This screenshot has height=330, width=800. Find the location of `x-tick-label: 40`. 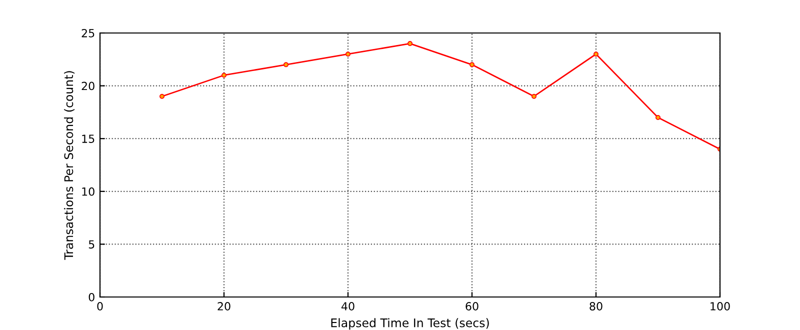

x-tick-label: 40 is located at coordinates (347, 306).